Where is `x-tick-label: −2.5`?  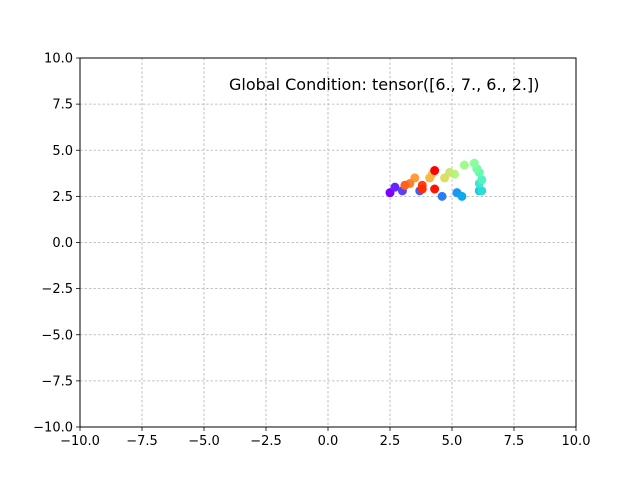 x-tick-label: −2.5 is located at coordinates (266, 441).